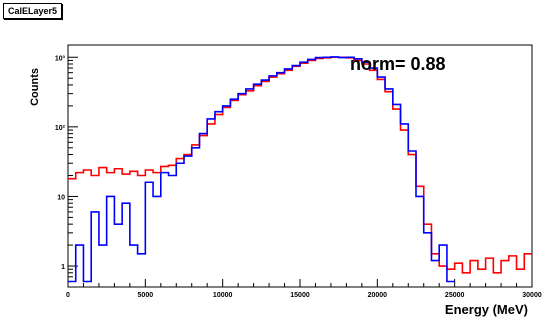  Describe the element at coordinates (63, 267) in the screenshot. I see `y-tick-label: 1` at that location.